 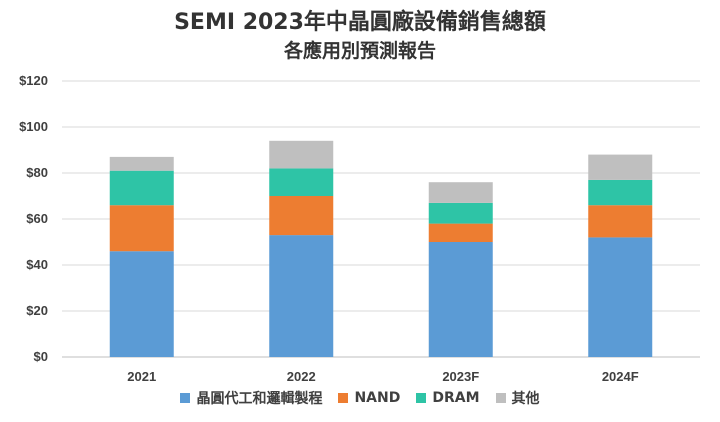 I want to click on legend-item-nand: NAND, so click(x=369, y=398).